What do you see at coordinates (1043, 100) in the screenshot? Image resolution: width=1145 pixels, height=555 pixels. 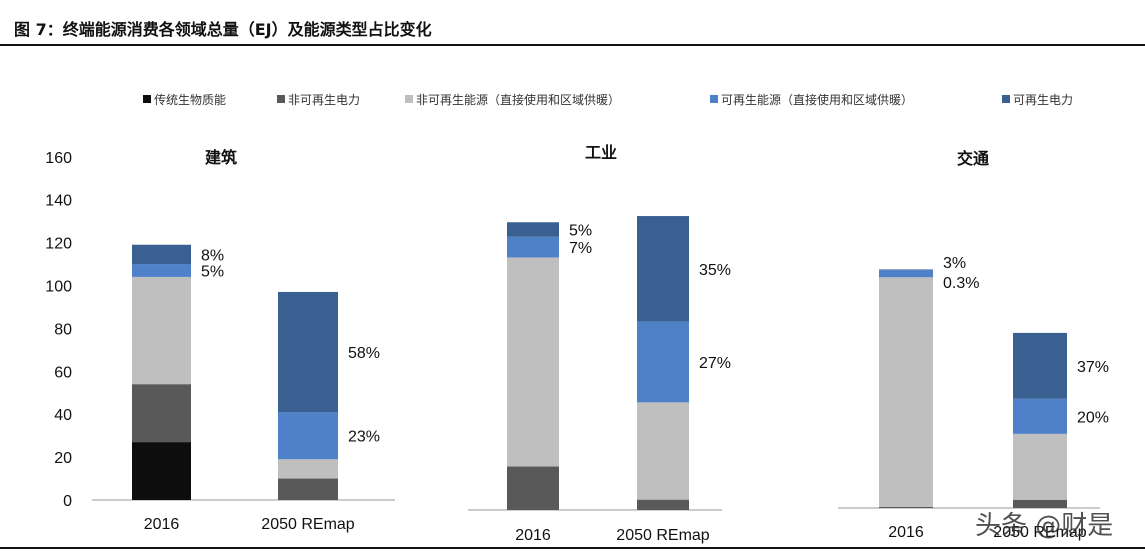 I see `legend-label: 可再生电力` at bounding box center [1043, 100].